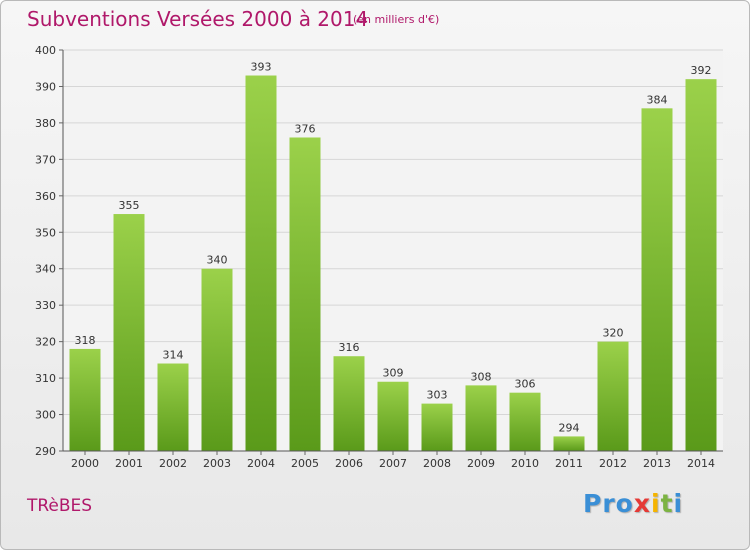  I want to click on logo-letter: t, so click(667, 503).